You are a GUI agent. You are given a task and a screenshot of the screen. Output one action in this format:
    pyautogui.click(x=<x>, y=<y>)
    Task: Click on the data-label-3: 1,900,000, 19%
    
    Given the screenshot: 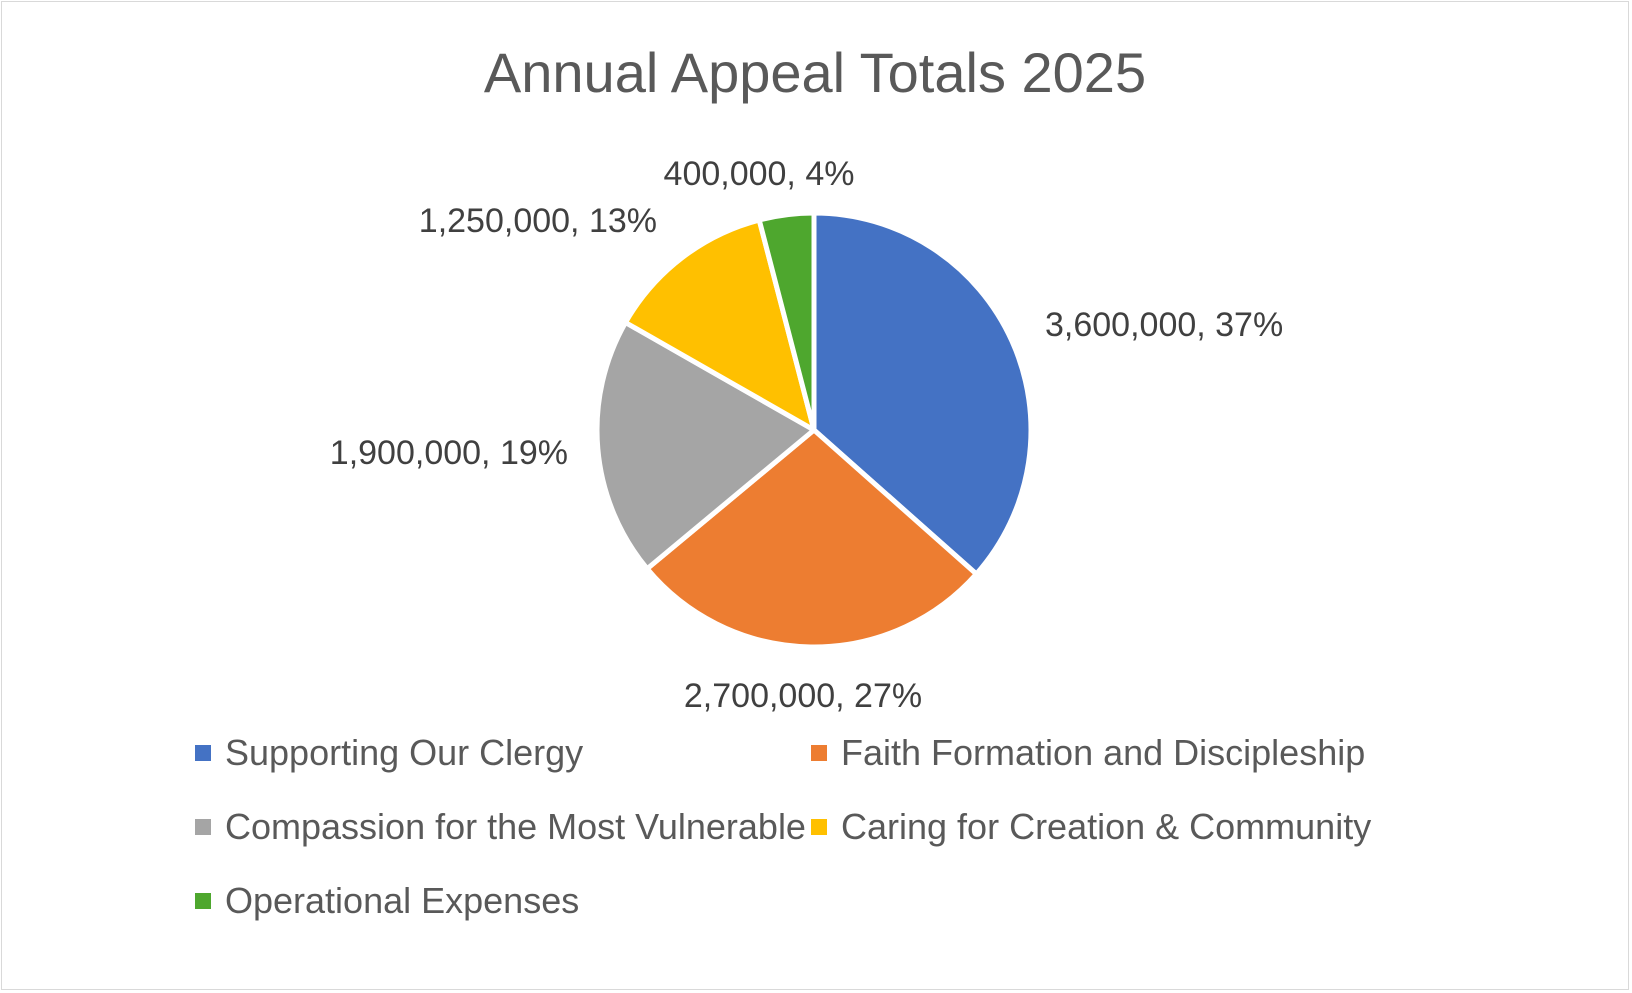 What is the action you would take?
    pyautogui.click(x=449, y=453)
    